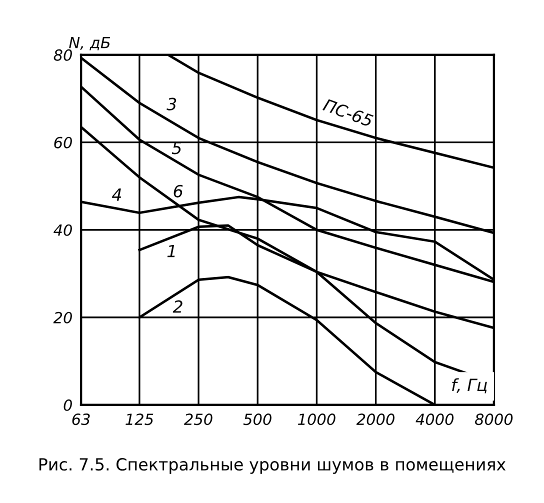  I want to click on series-label: 6, so click(178, 191).